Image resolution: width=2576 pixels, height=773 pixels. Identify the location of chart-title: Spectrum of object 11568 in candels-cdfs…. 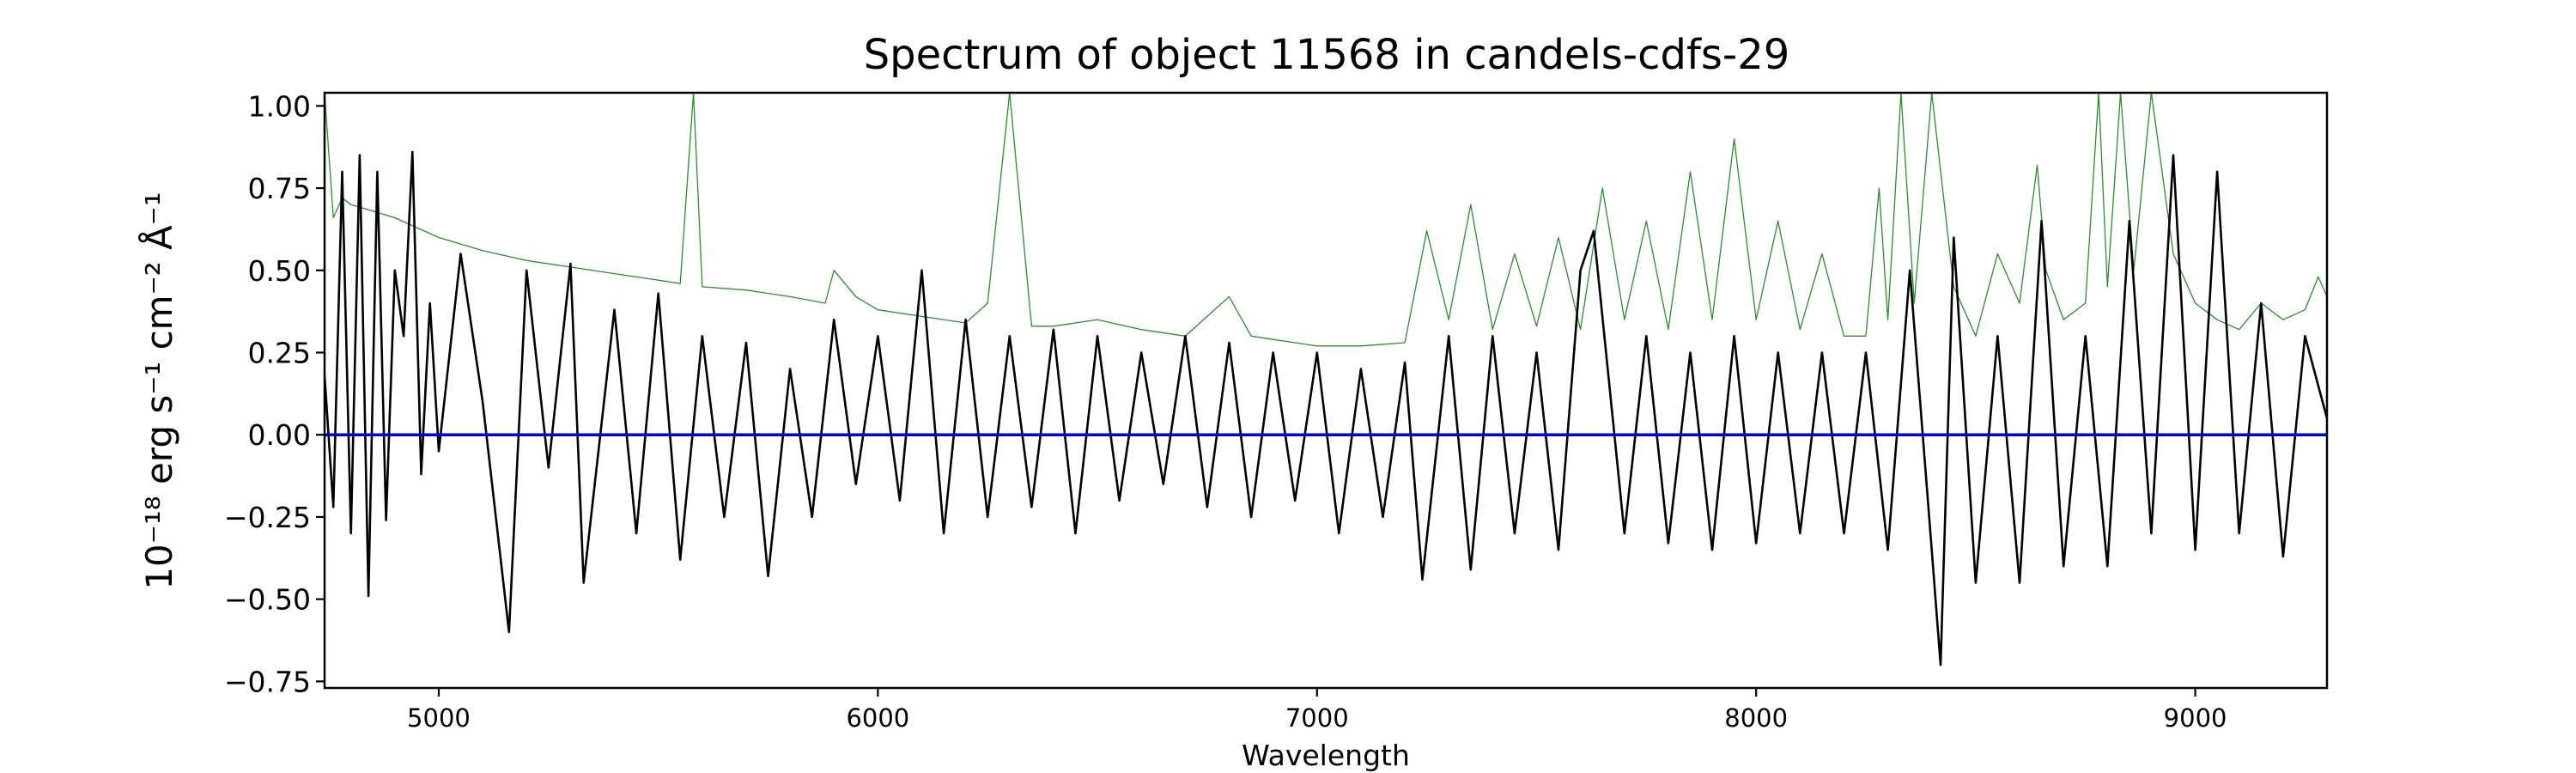
(1327, 55).